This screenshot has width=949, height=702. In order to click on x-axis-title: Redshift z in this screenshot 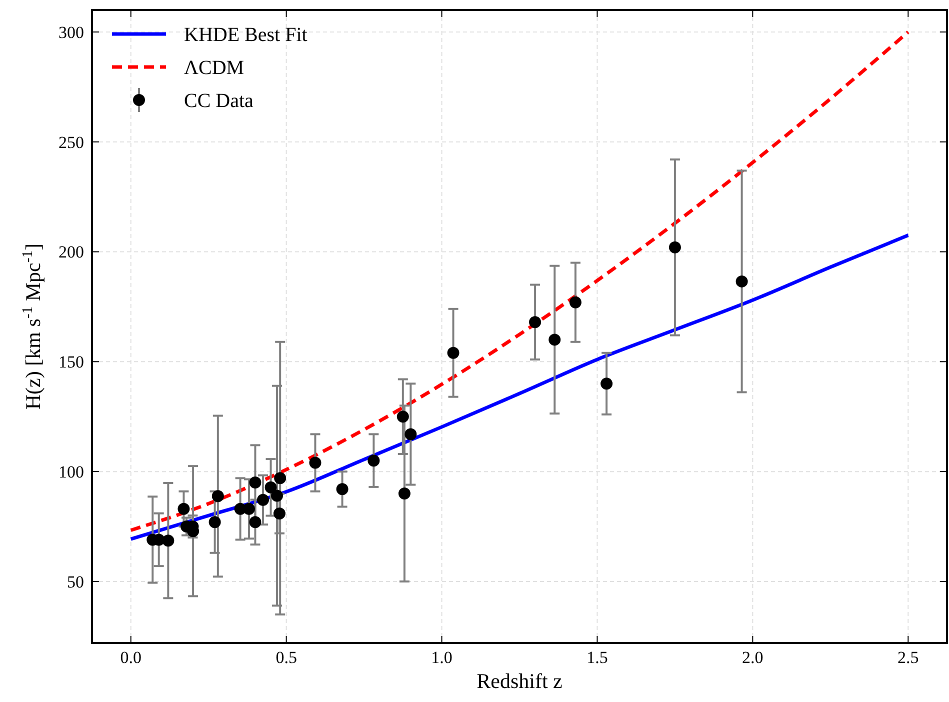, I will do `click(519, 681)`.